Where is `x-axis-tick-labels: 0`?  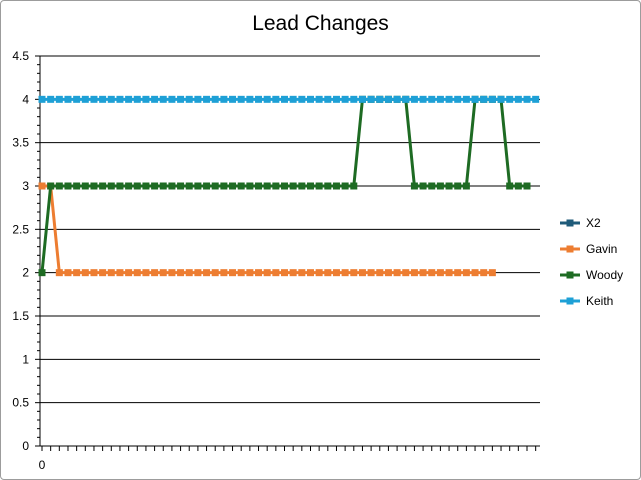
x-axis-tick-labels: 0 is located at coordinates (42, 465).